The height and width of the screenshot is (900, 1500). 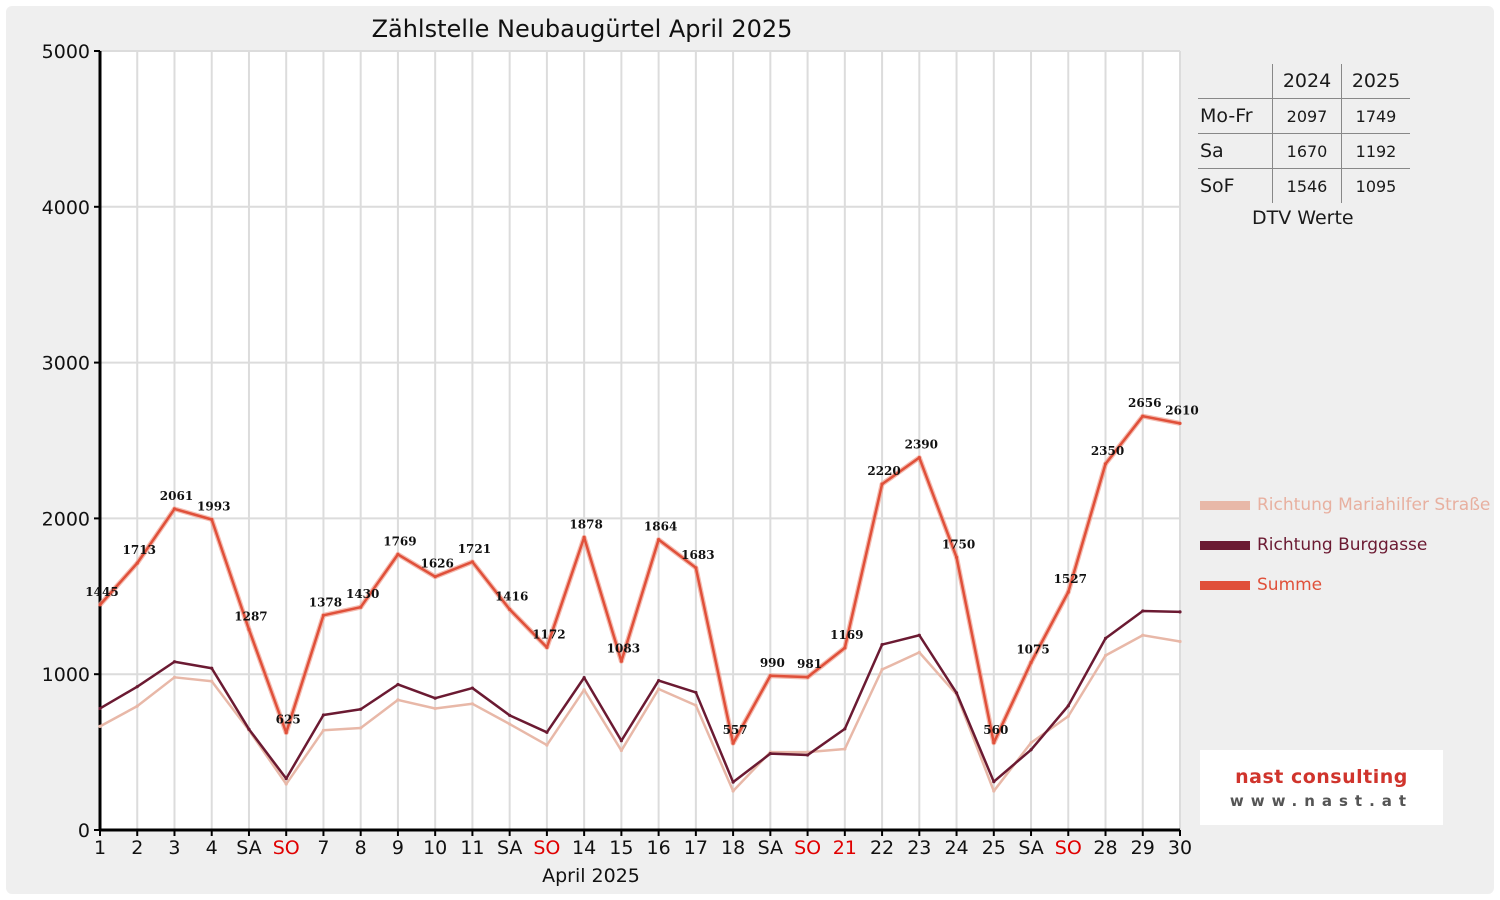 I want to click on data-label: 981, so click(x=809, y=664).